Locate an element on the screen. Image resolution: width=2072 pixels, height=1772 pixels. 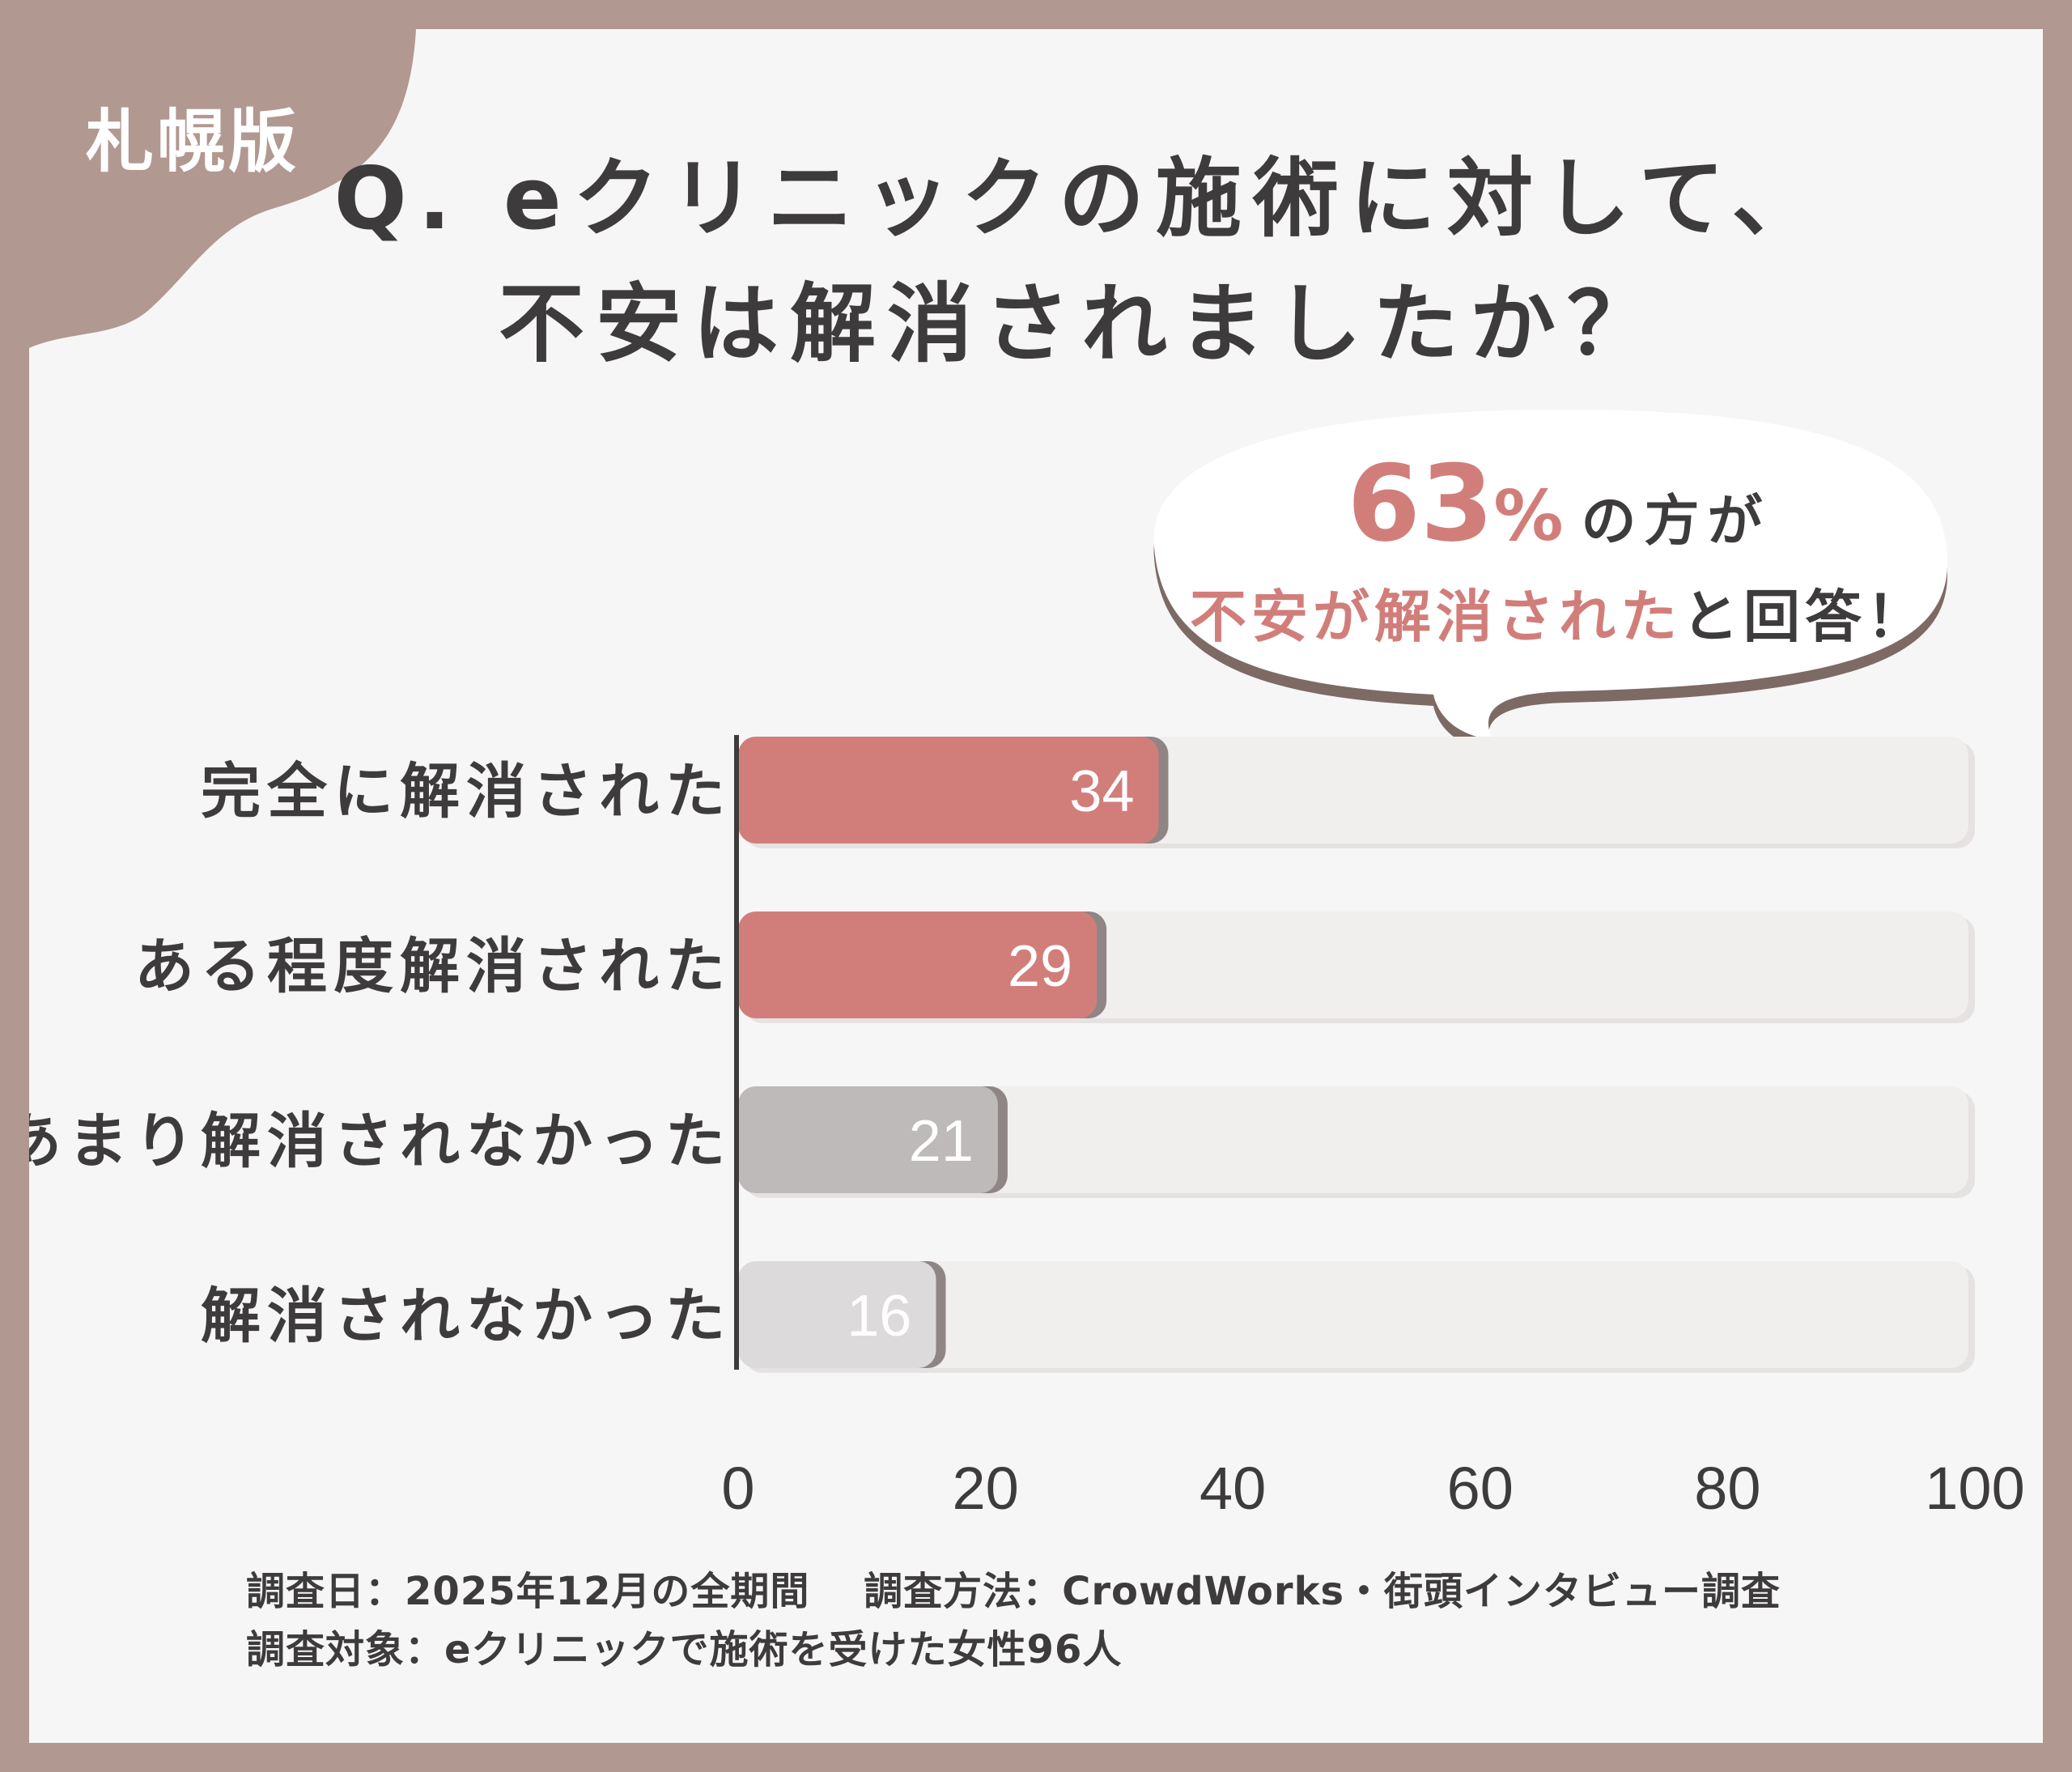
y-axis-line is located at coordinates (736, 1052).